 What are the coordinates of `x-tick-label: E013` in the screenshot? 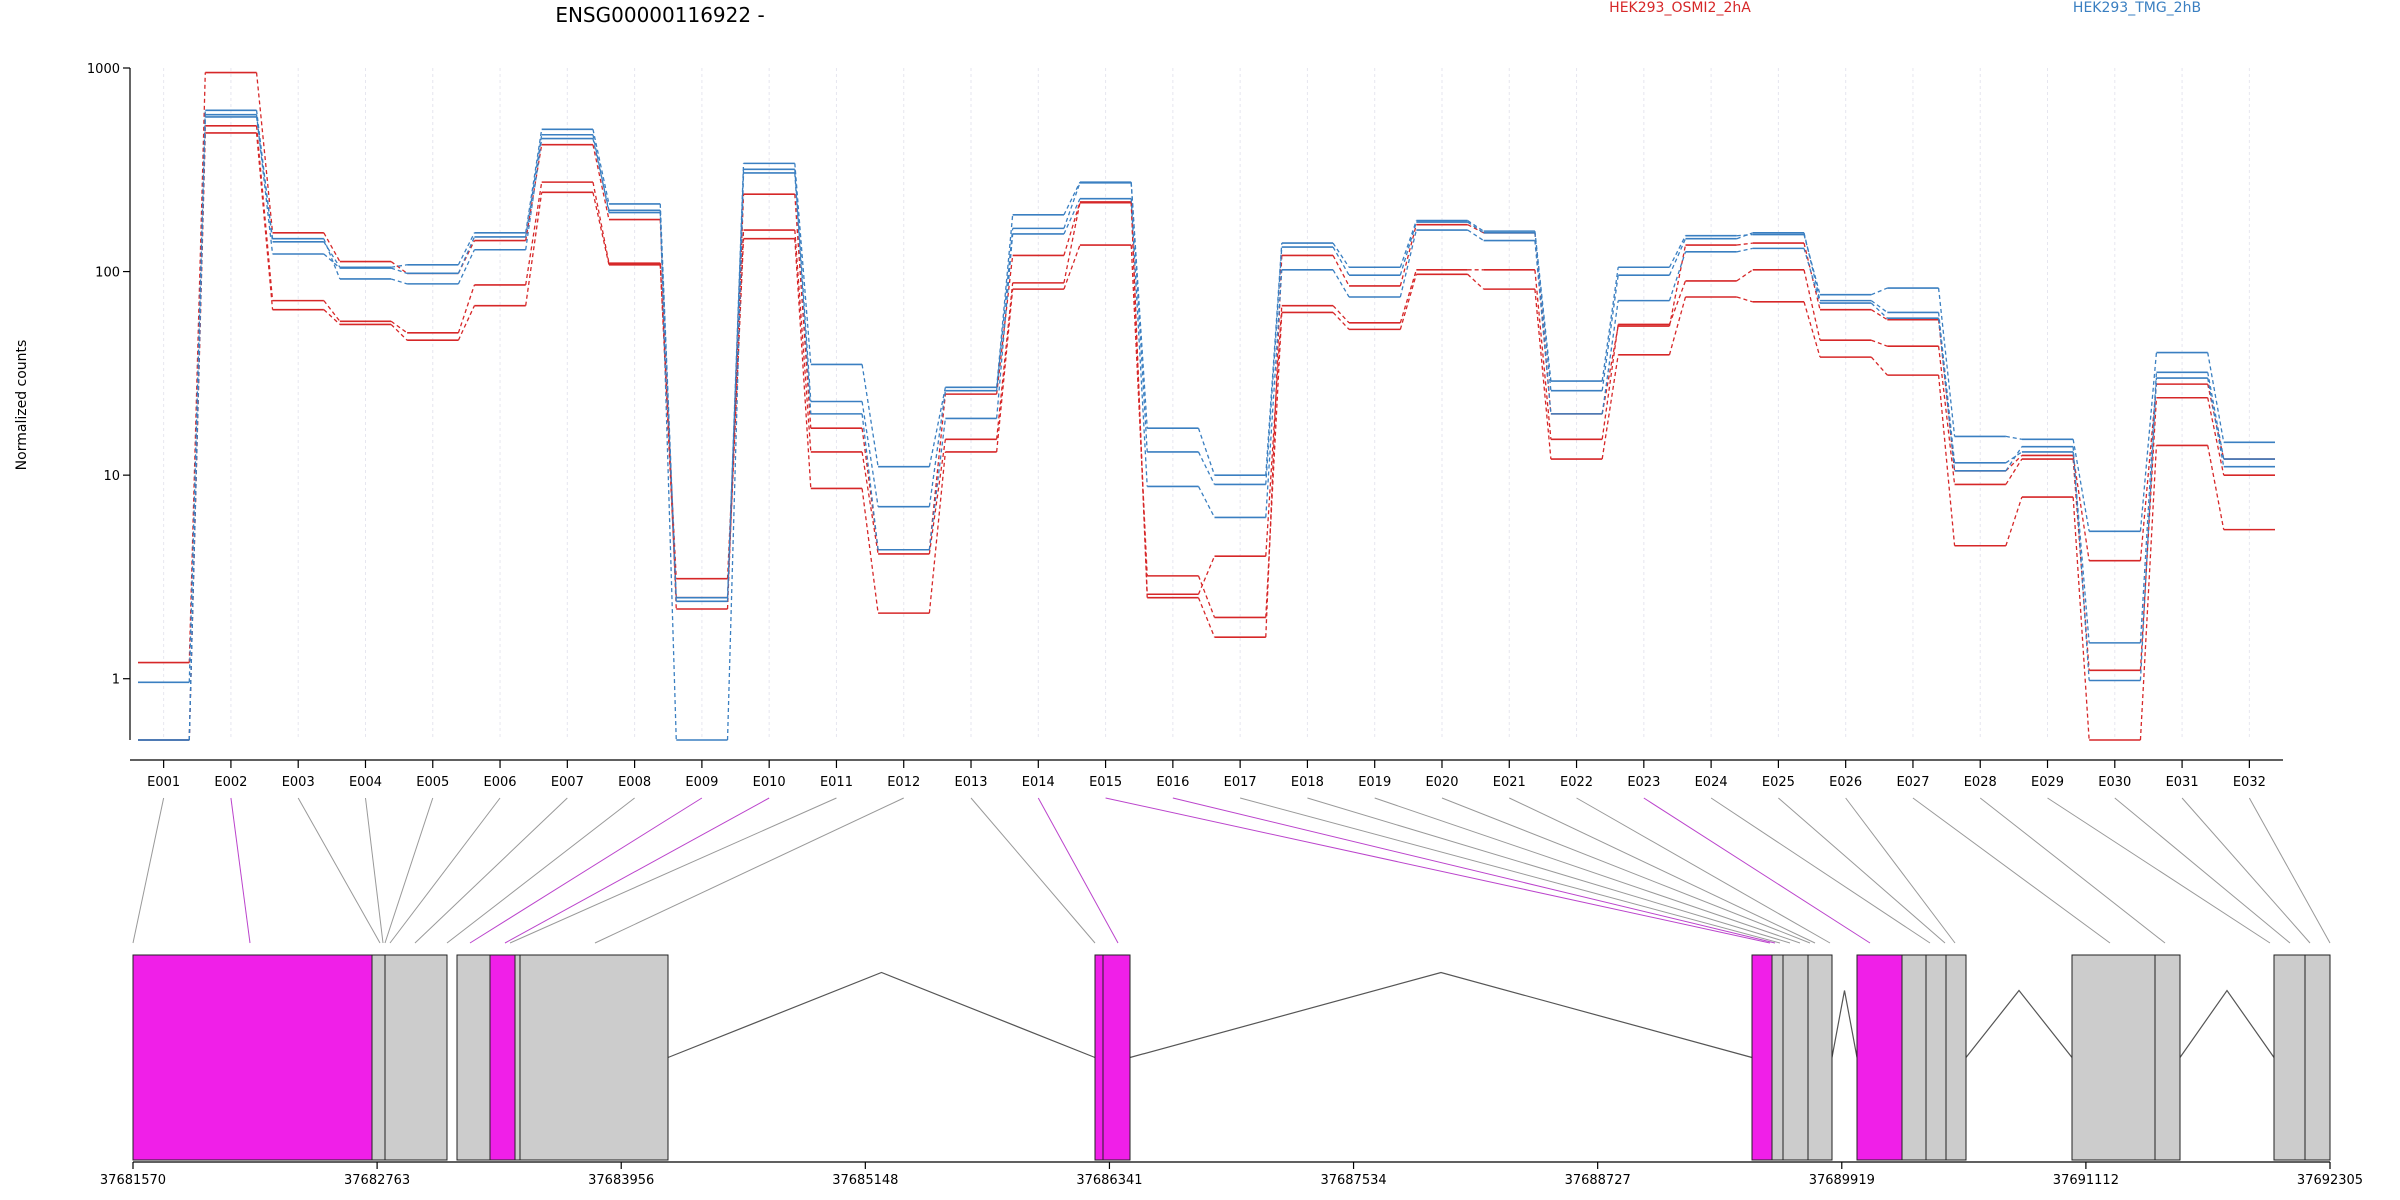 It's located at (971, 782).